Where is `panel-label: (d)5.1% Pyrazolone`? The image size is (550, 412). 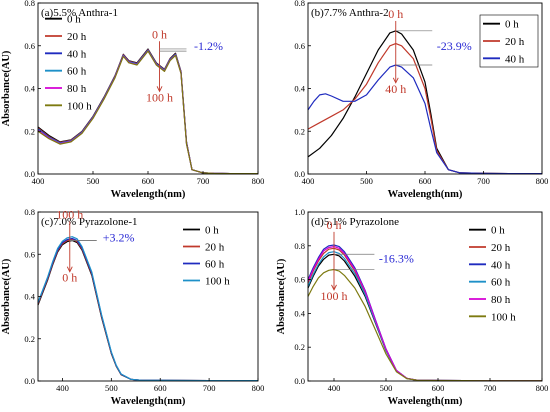 panel-label: (d)5.1% Pyrazolone is located at coordinates (355, 222).